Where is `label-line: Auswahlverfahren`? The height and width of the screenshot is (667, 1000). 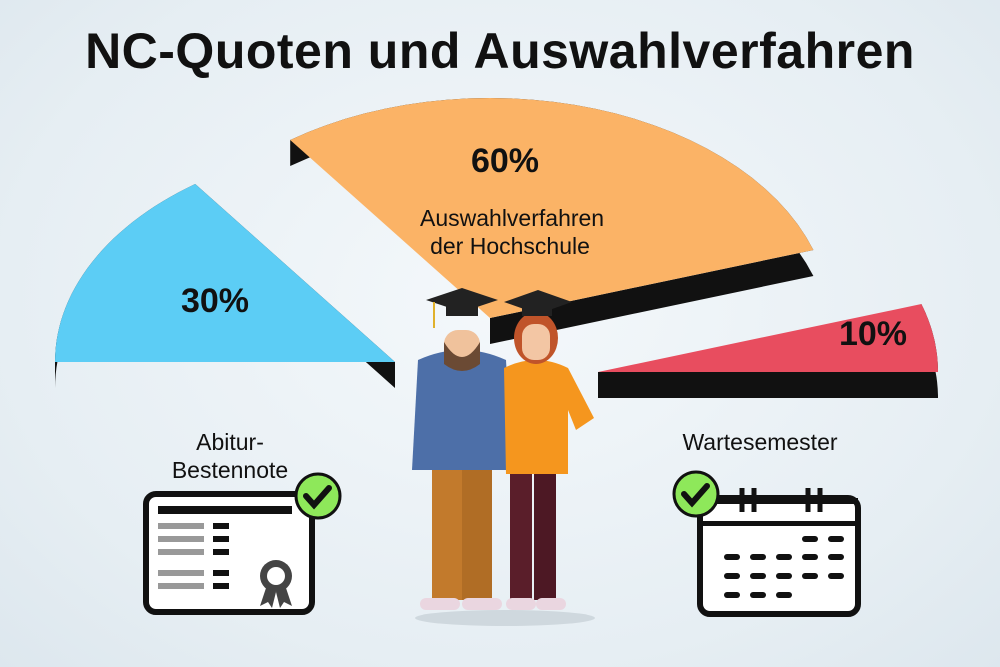 label-line: Auswahlverfahren is located at coordinates (512, 218).